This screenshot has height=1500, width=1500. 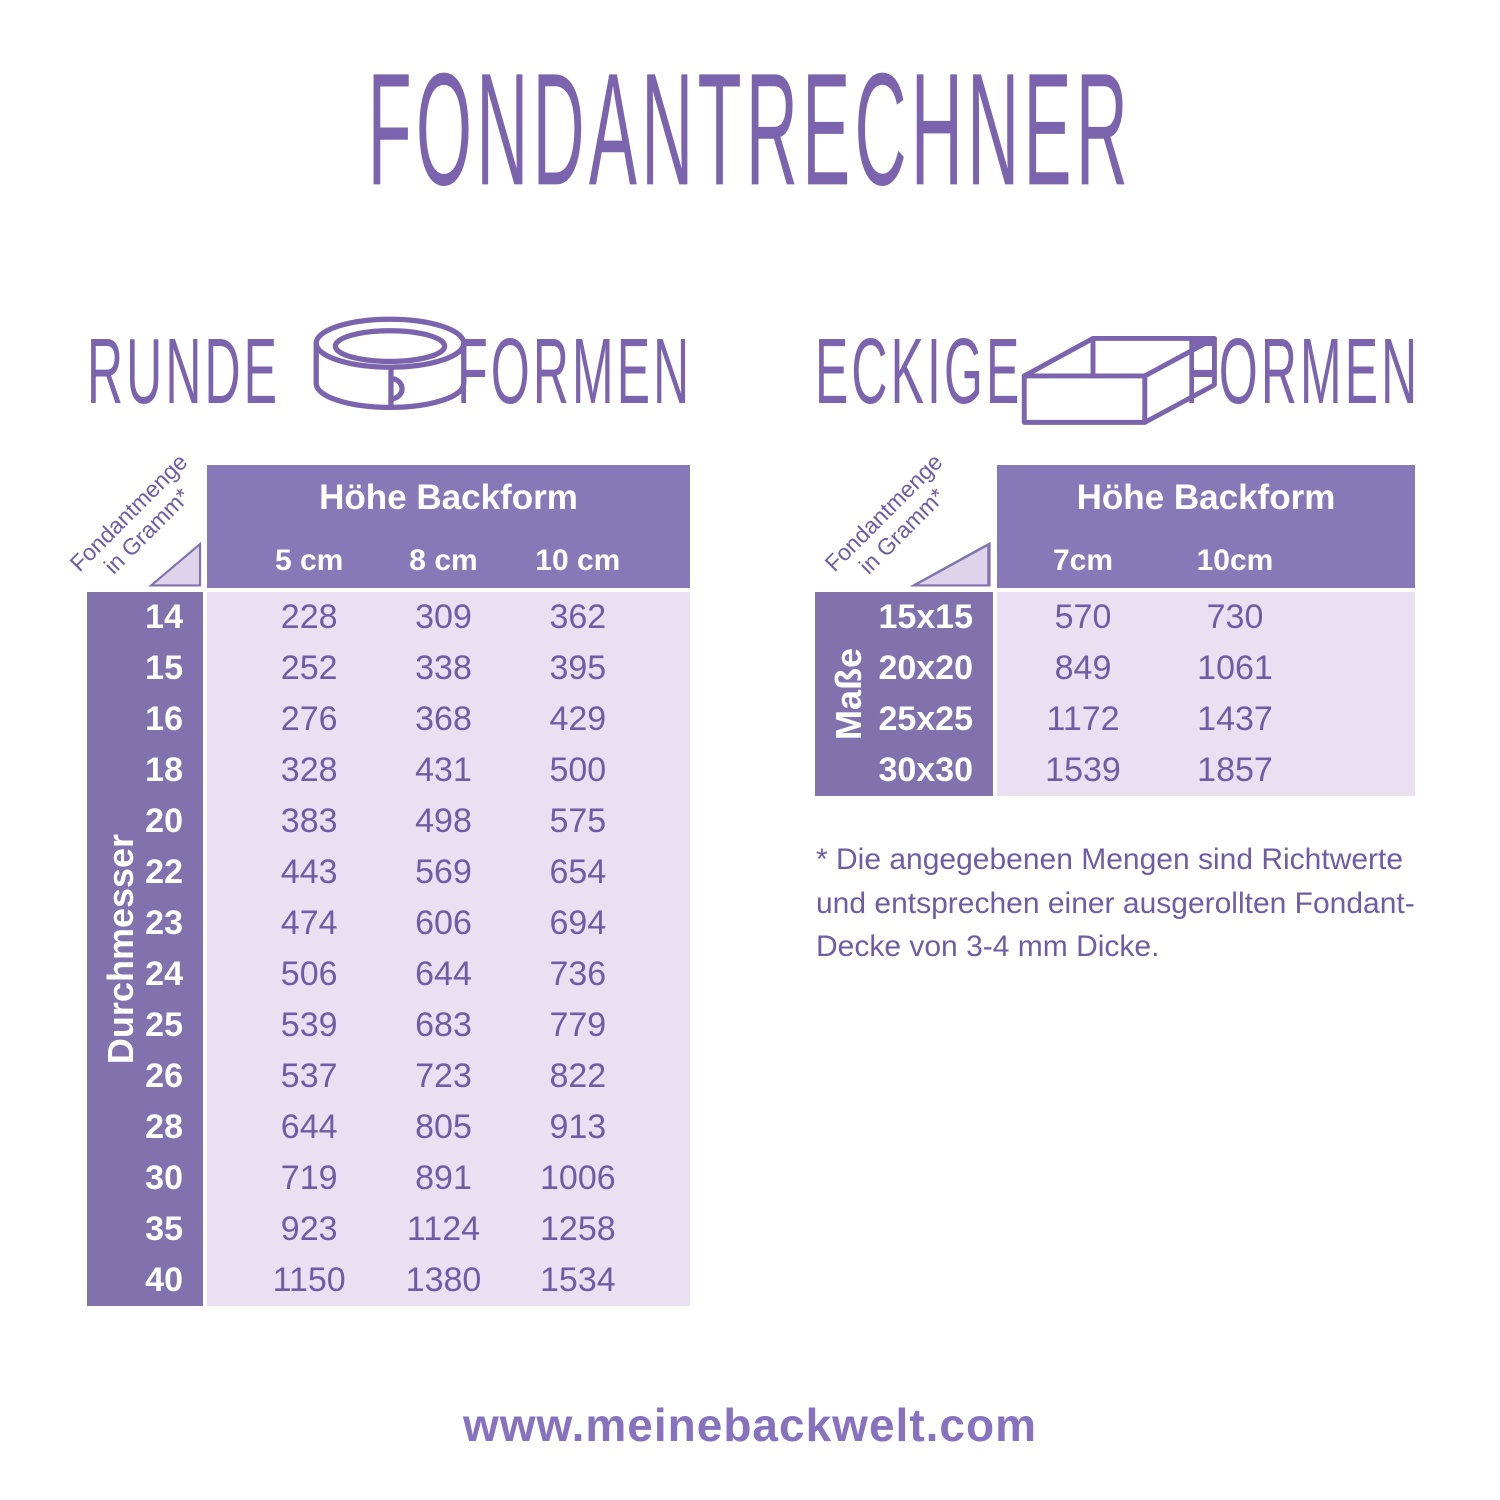 What do you see at coordinates (1235, 770) in the screenshot?
I see `value-cell: 1857` at bounding box center [1235, 770].